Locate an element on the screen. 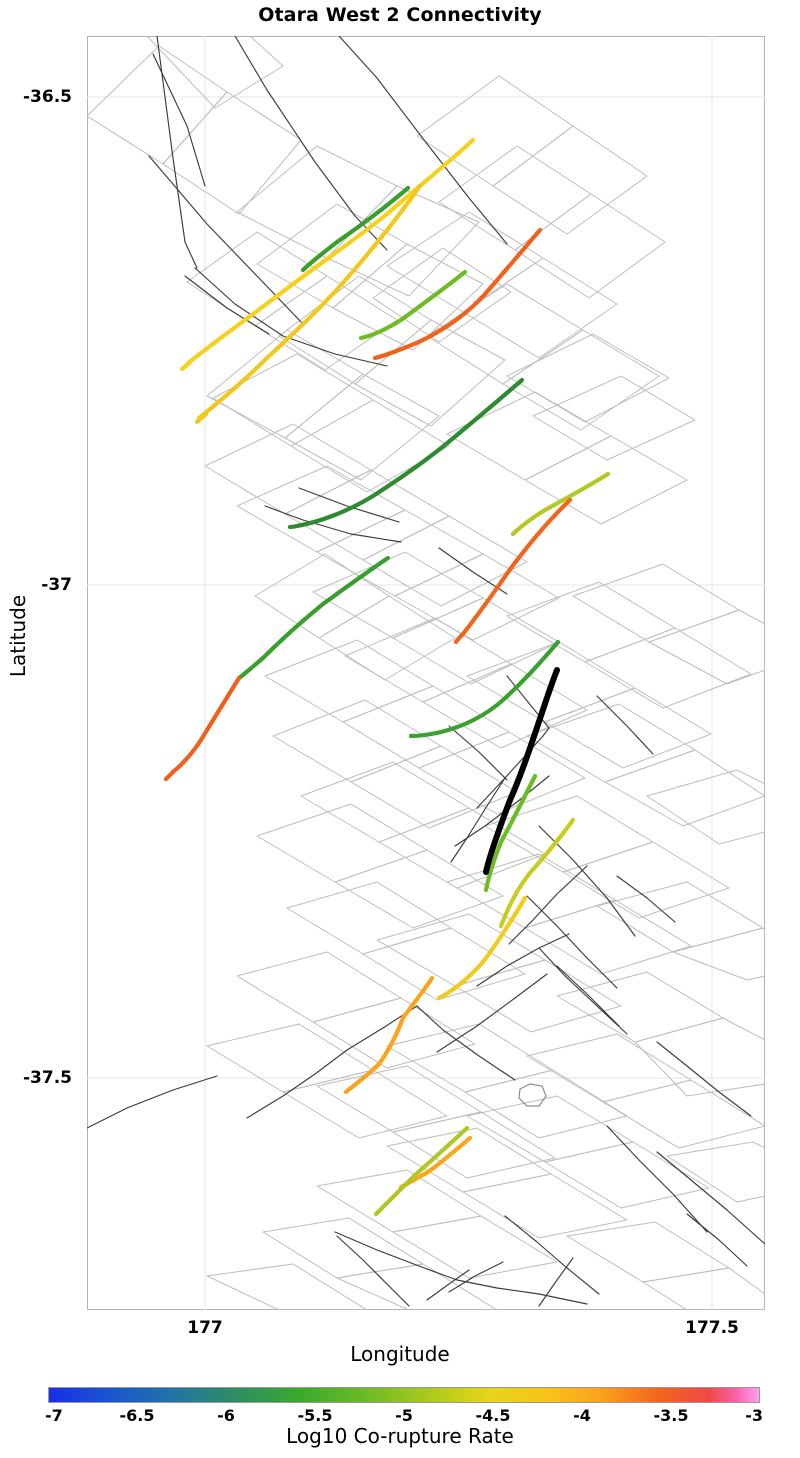  source-fault-trace is located at coordinates (521, 771).